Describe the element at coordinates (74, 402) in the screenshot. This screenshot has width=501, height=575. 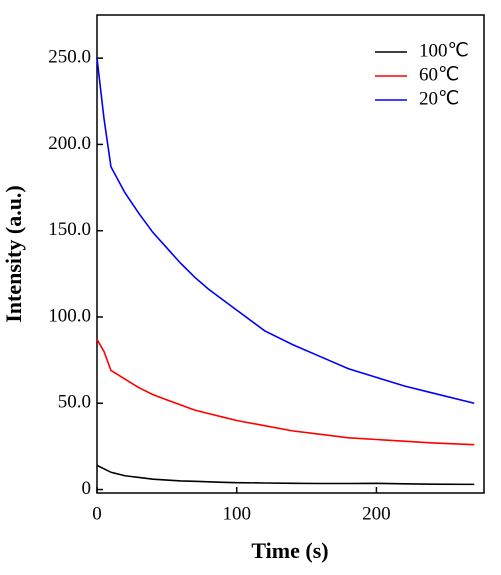
I see `y-tick-label: 50.0` at that location.